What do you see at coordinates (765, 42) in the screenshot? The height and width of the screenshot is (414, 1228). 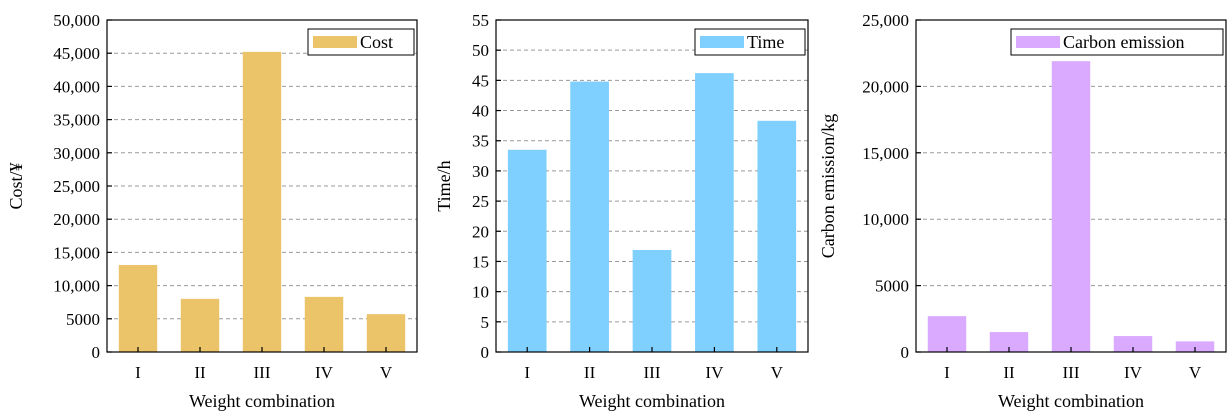 I see `legend-label: Time` at bounding box center [765, 42].